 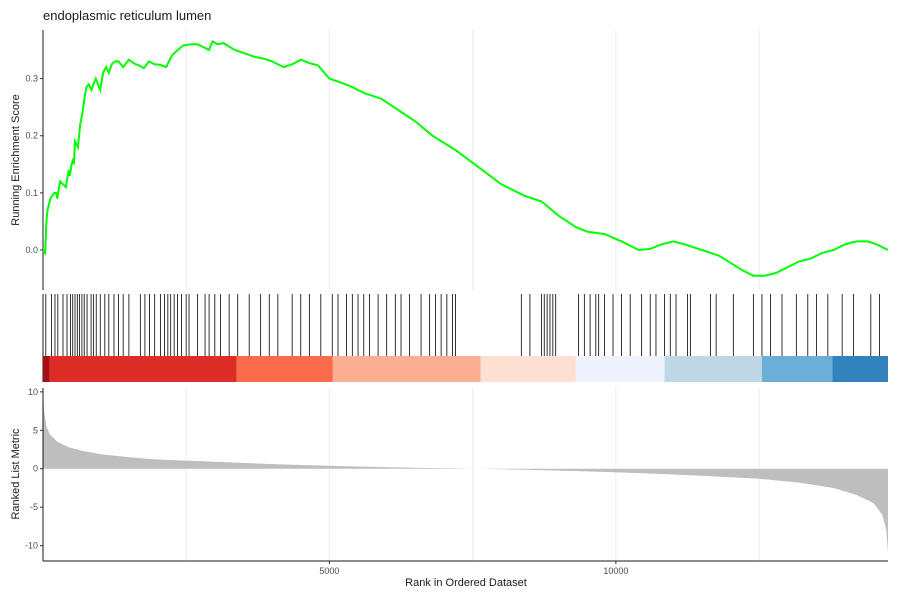 What do you see at coordinates (615, 571) in the screenshot?
I see `x-tick-label: 10000` at bounding box center [615, 571].